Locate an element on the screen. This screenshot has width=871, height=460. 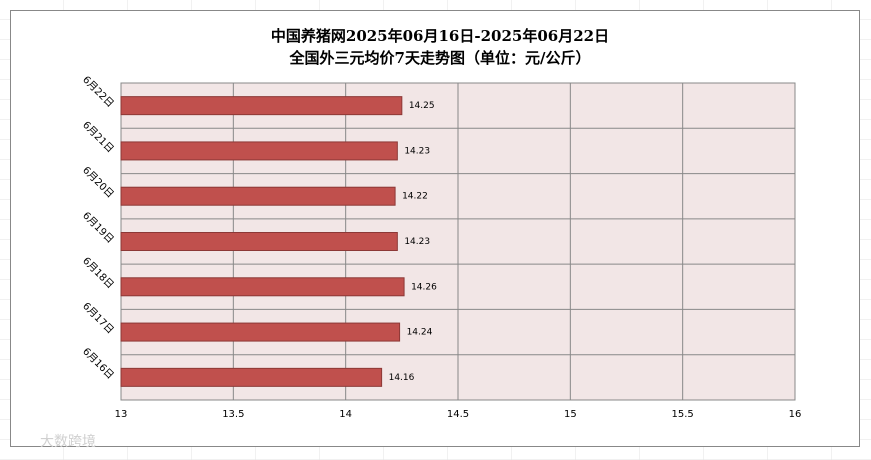
watermark: 大数跨境 is located at coordinates (68, 442).